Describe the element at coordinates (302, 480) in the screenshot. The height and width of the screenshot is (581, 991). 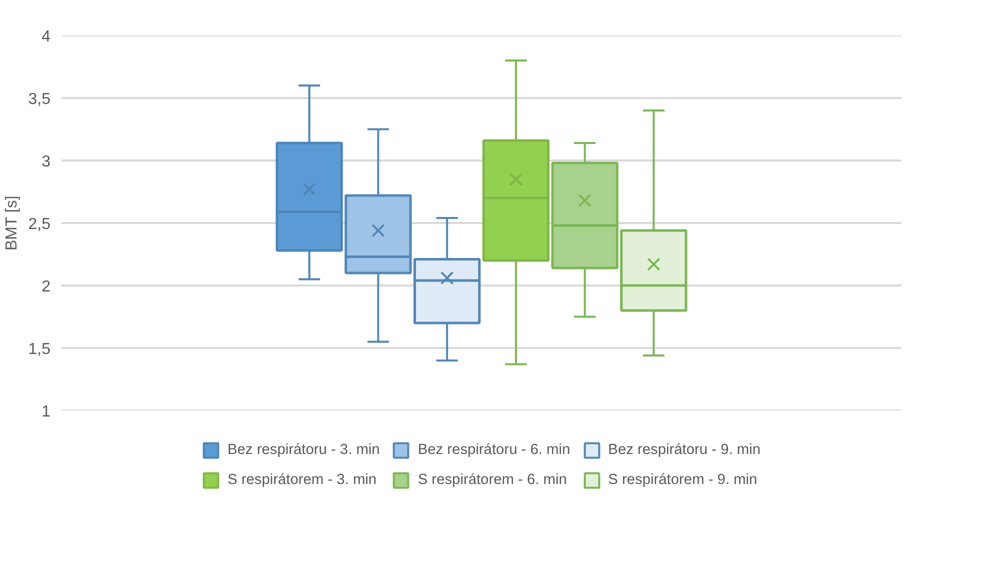
I see `legend-label: S respirátorem - 3. min` at that location.